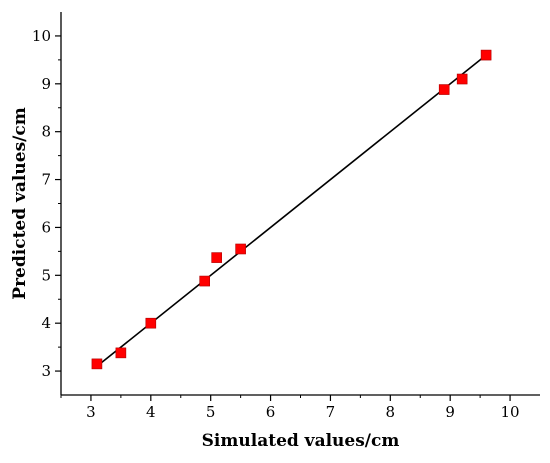  I want to click on y-tick-label: 7, so click(46, 180).